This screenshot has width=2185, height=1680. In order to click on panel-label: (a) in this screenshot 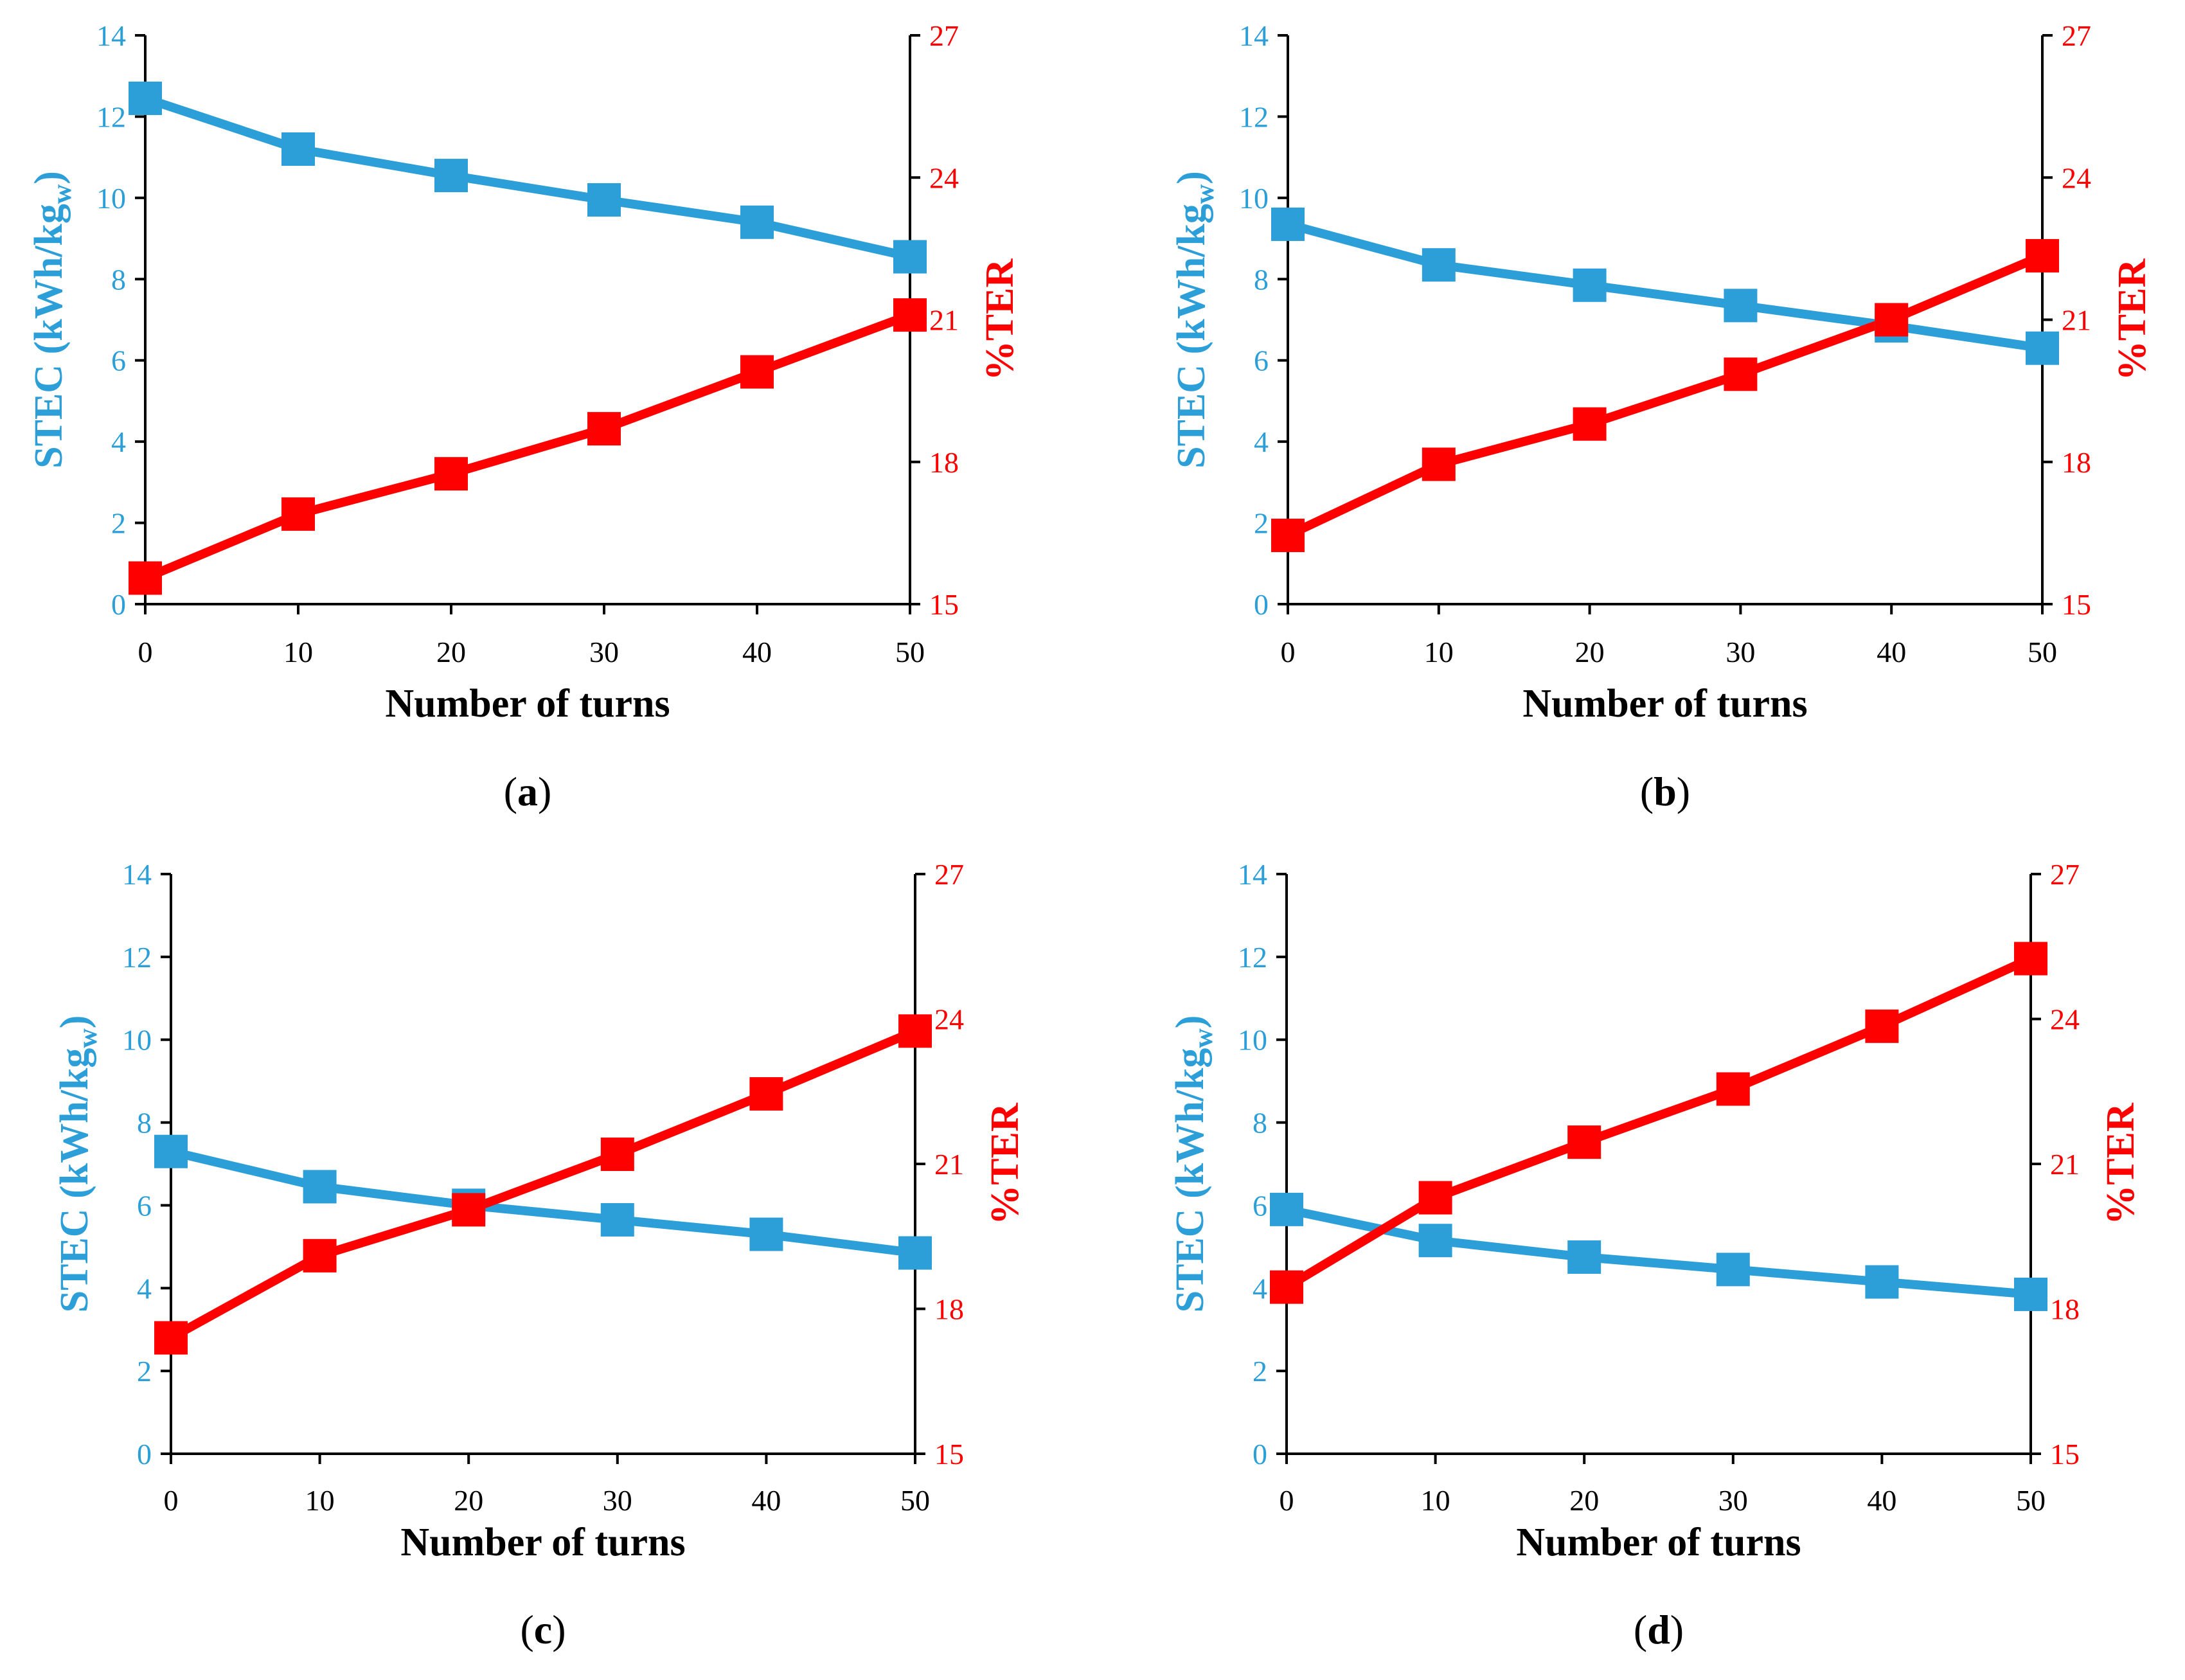, I will do `click(528, 791)`.